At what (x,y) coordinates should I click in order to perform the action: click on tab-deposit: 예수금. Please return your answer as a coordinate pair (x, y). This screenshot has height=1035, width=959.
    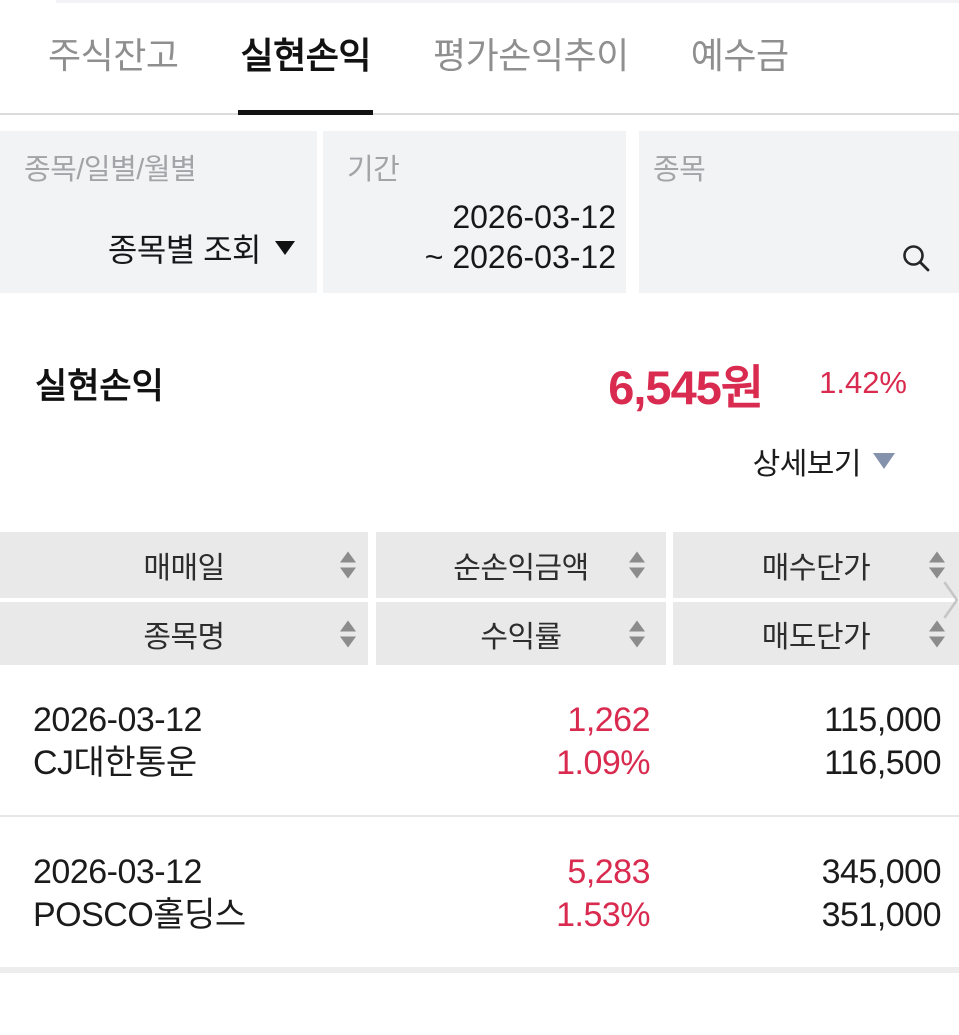
    Looking at the image, I should click on (739, 55).